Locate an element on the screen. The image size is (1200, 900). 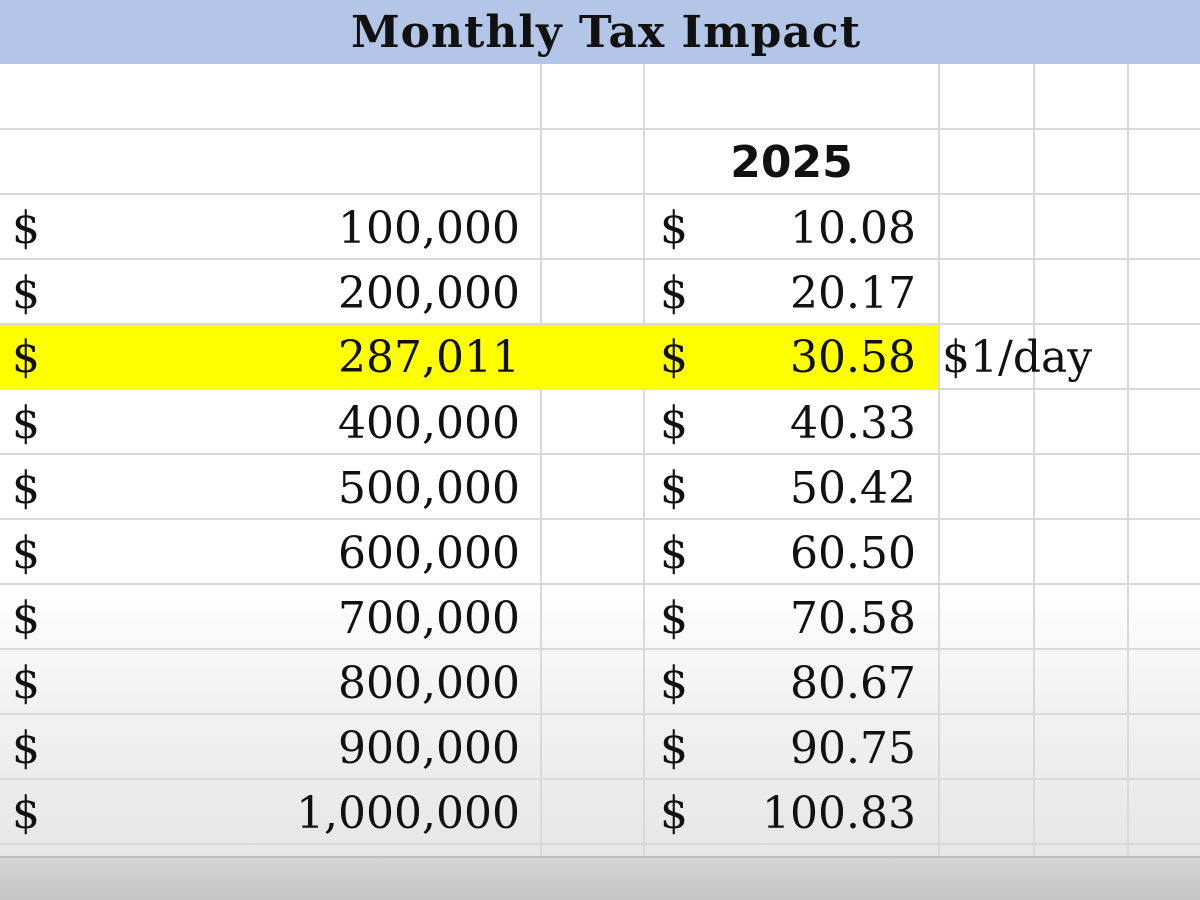
property-value-cell: 500,000 is located at coordinates (429, 488).